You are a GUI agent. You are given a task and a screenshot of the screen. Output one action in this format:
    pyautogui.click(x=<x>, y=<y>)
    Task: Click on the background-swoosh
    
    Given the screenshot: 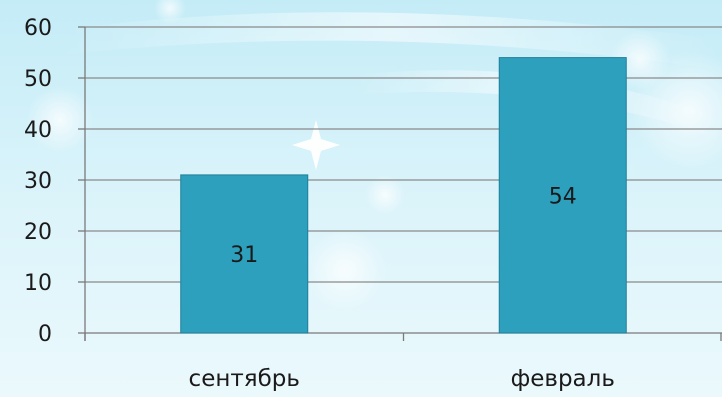 What is the action you would take?
    pyautogui.click(x=536, y=105)
    